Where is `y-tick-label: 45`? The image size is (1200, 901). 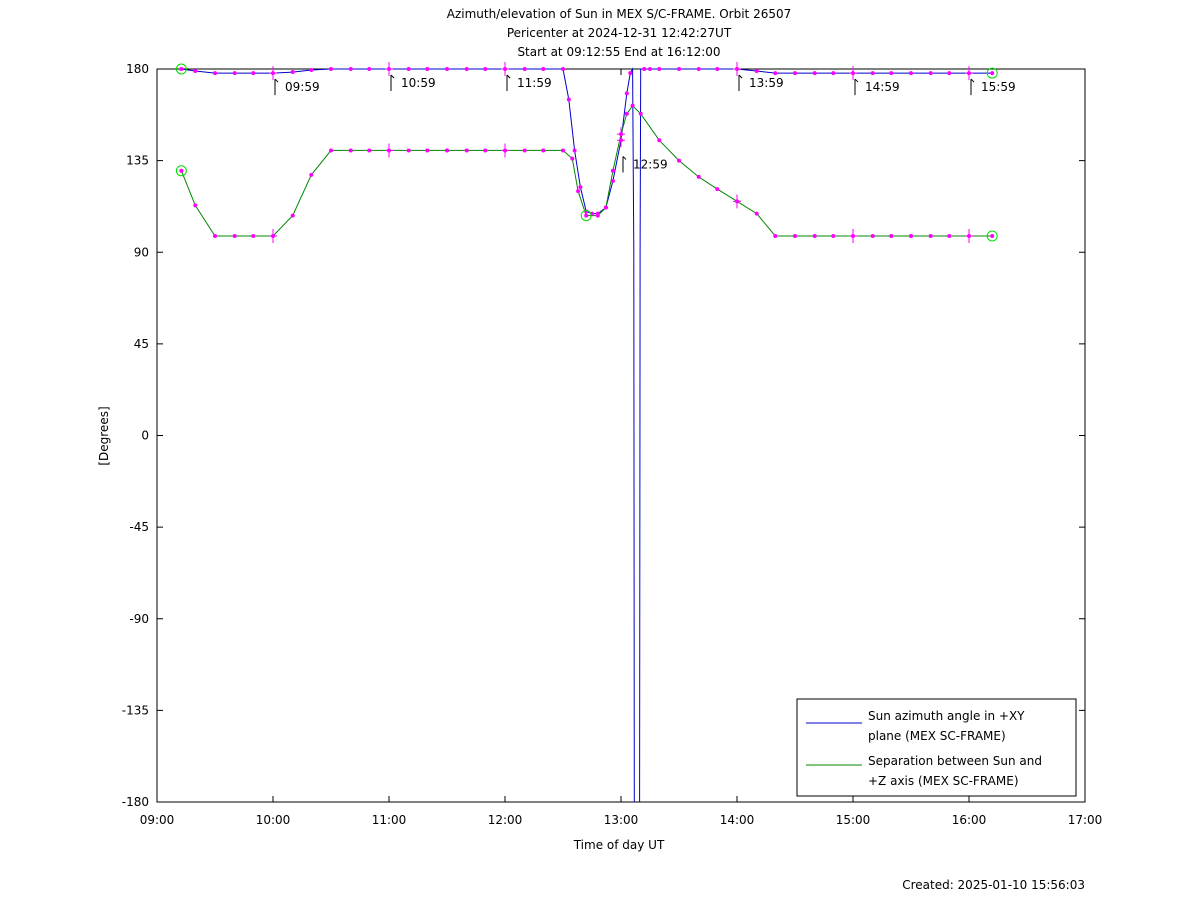 y-tick-label: 45 is located at coordinates (141, 344).